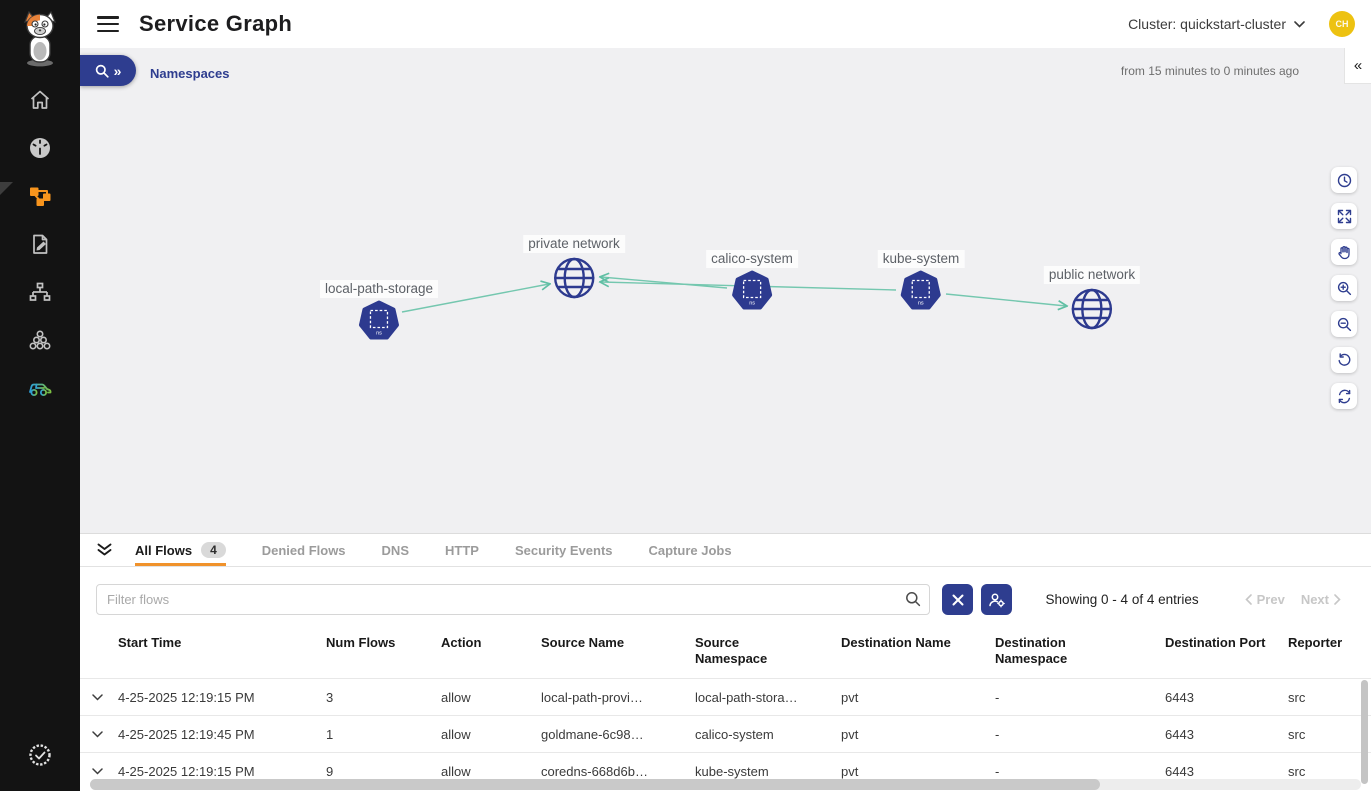 The width and height of the screenshot is (1371, 791). I want to click on avatar: CH, so click(1342, 24).